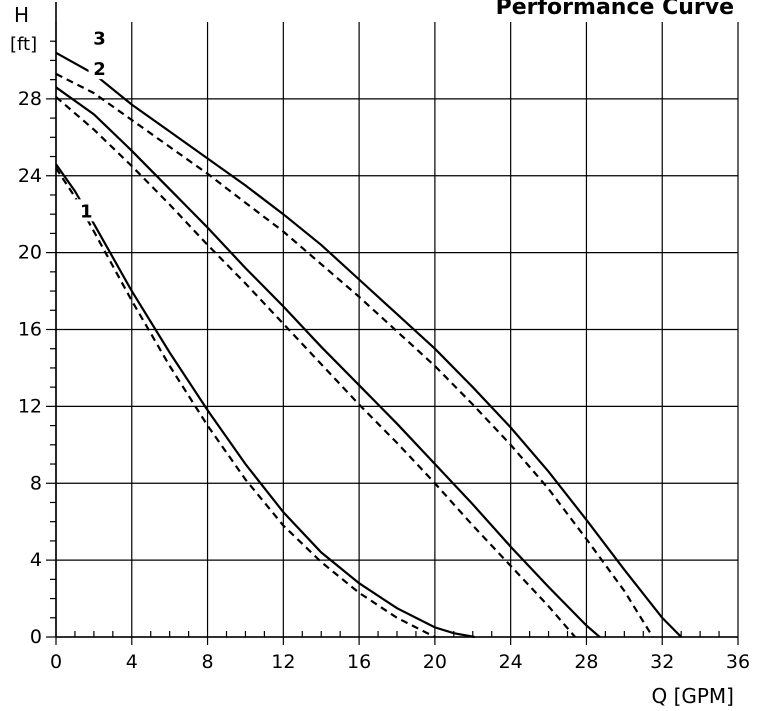 Image resolution: width=762 pixels, height=711 pixels. I want to click on x-axis-label: Q [GPM], so click(692, 696).